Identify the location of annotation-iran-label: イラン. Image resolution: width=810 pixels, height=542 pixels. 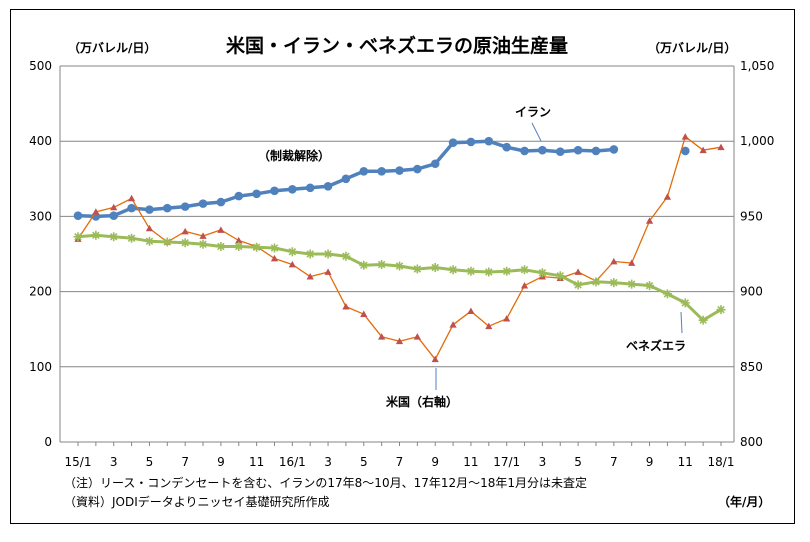
(533, 112).